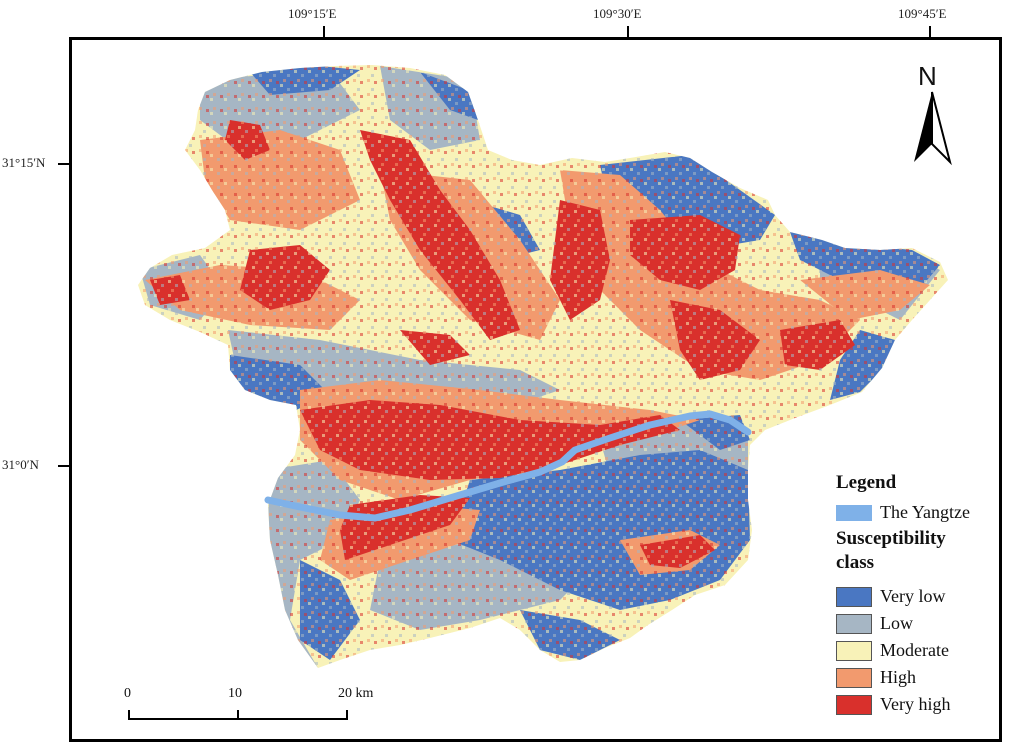 The width and height of the screenshot is (1017, 748). What do you see at coordinates (896, 623) in the screenshot?
I see `legend-label: Low` at bounding box center [896, 623].